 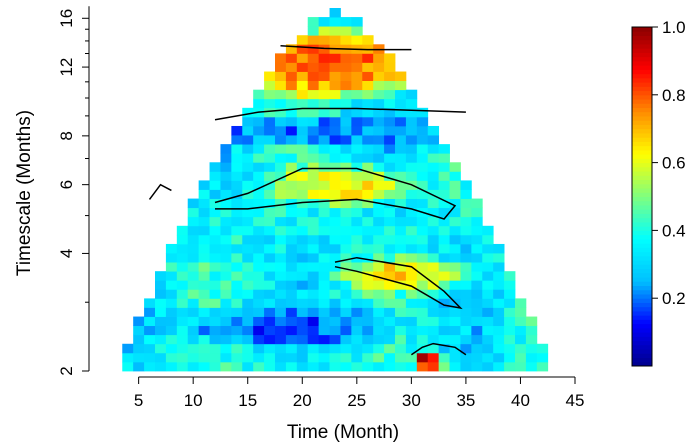 I want to click on y-tick-label: 6, so click(x=66, y=184).